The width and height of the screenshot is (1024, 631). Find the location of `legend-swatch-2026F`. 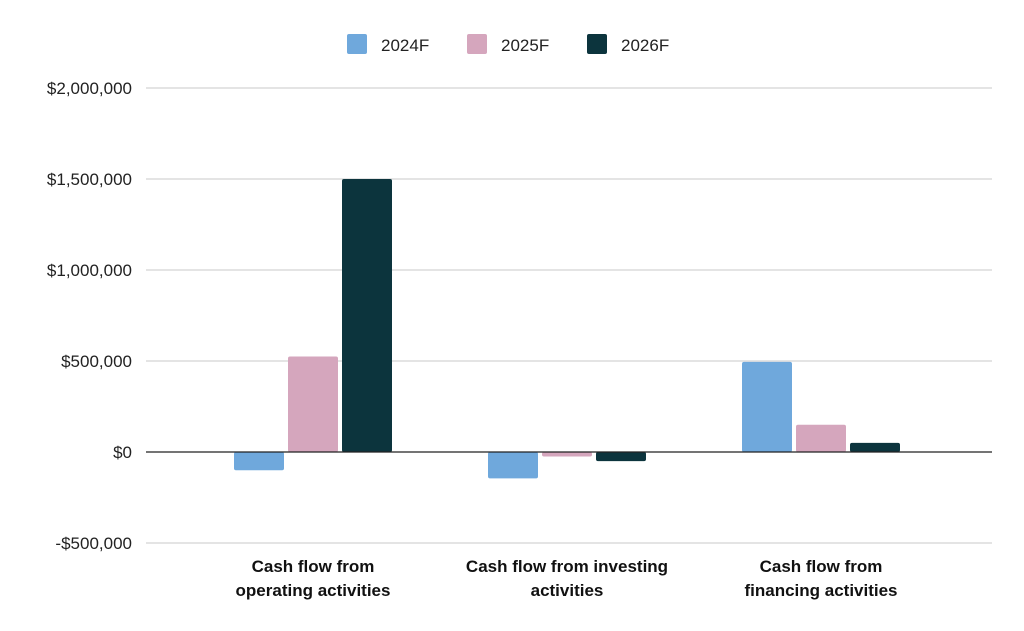

legend-swatch-2026F is located at coordinates (597, 44).